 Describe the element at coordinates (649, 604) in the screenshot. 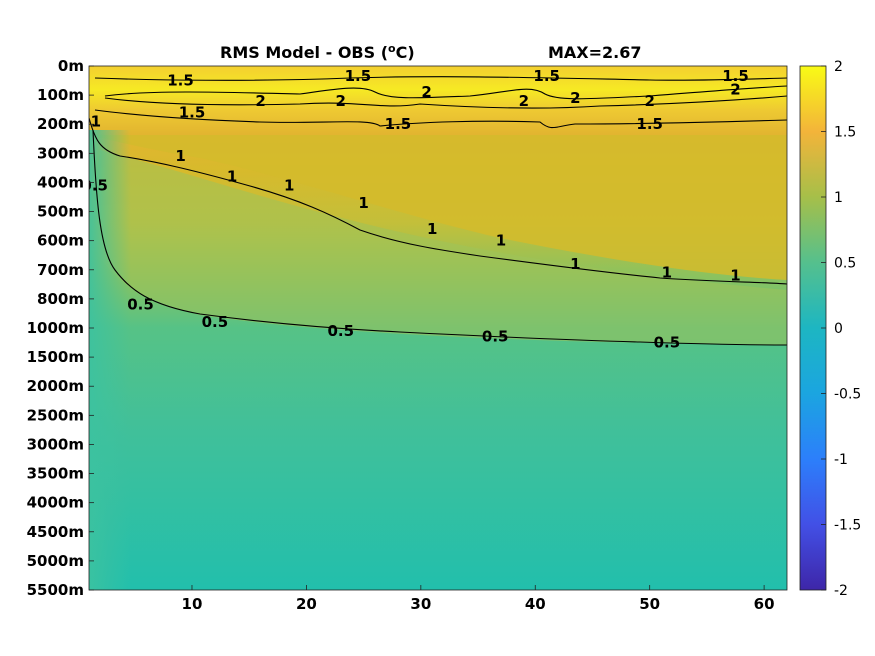

I see `x-tick-label: 50` at that location.